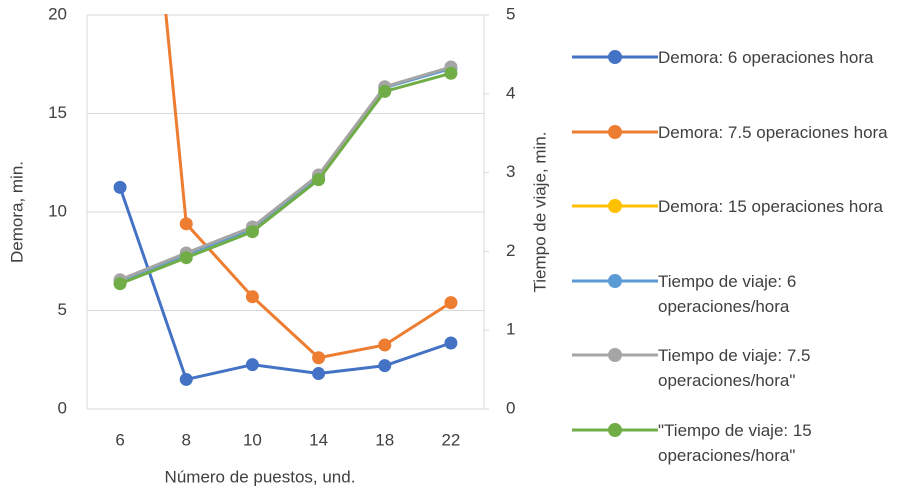  What do you see at coordinates (539, 212) in the screenshot?
I see `y2-axis-title: Tiempo de viaje, min.` at bounding box center [539, 212].